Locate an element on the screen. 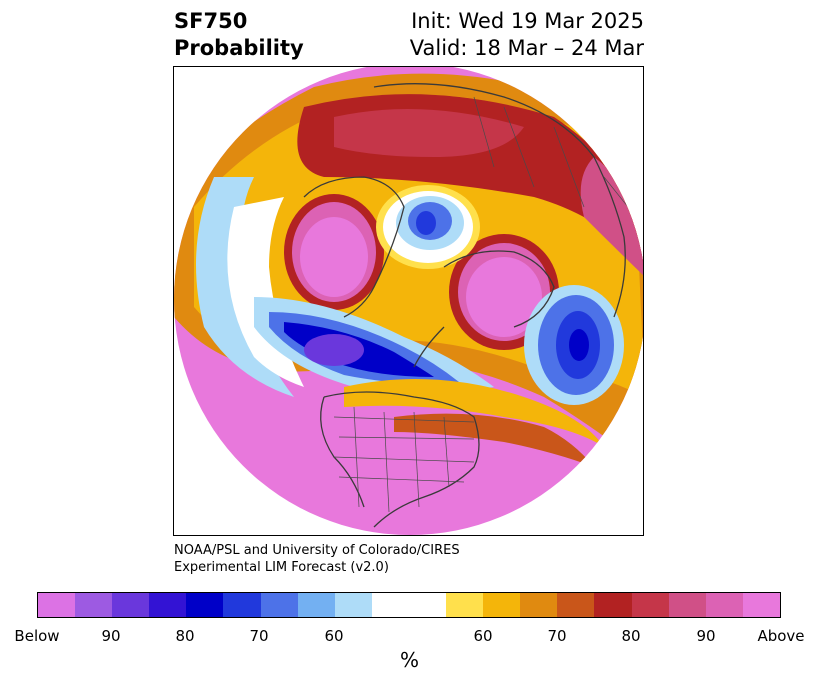  colorbar-tick-labels: Below 90 80 70 60 60 70 80 90 Above is located at coordinates (409, 637).